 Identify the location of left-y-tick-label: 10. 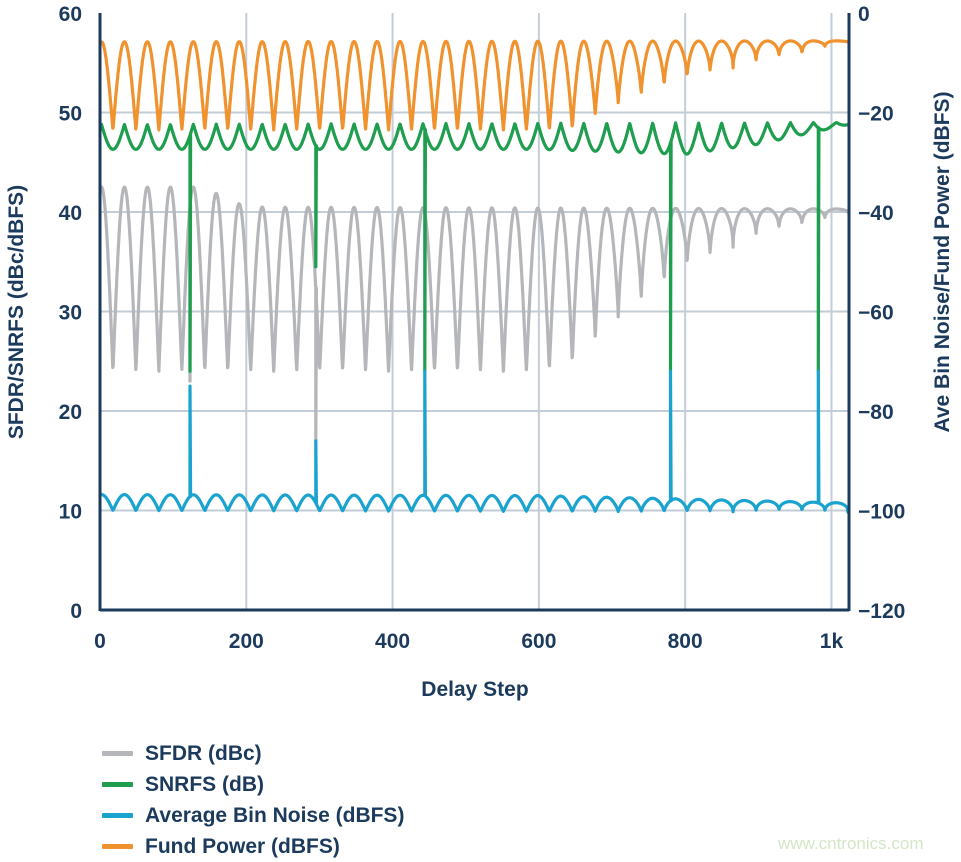
(70, 512).